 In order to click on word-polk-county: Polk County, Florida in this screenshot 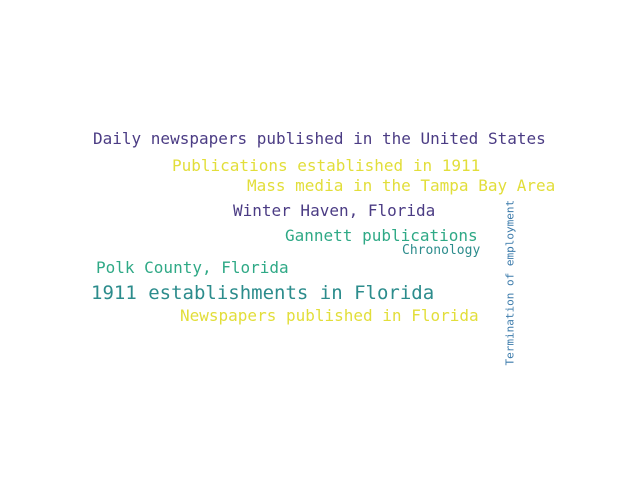, I will do `click(192, 267)`.